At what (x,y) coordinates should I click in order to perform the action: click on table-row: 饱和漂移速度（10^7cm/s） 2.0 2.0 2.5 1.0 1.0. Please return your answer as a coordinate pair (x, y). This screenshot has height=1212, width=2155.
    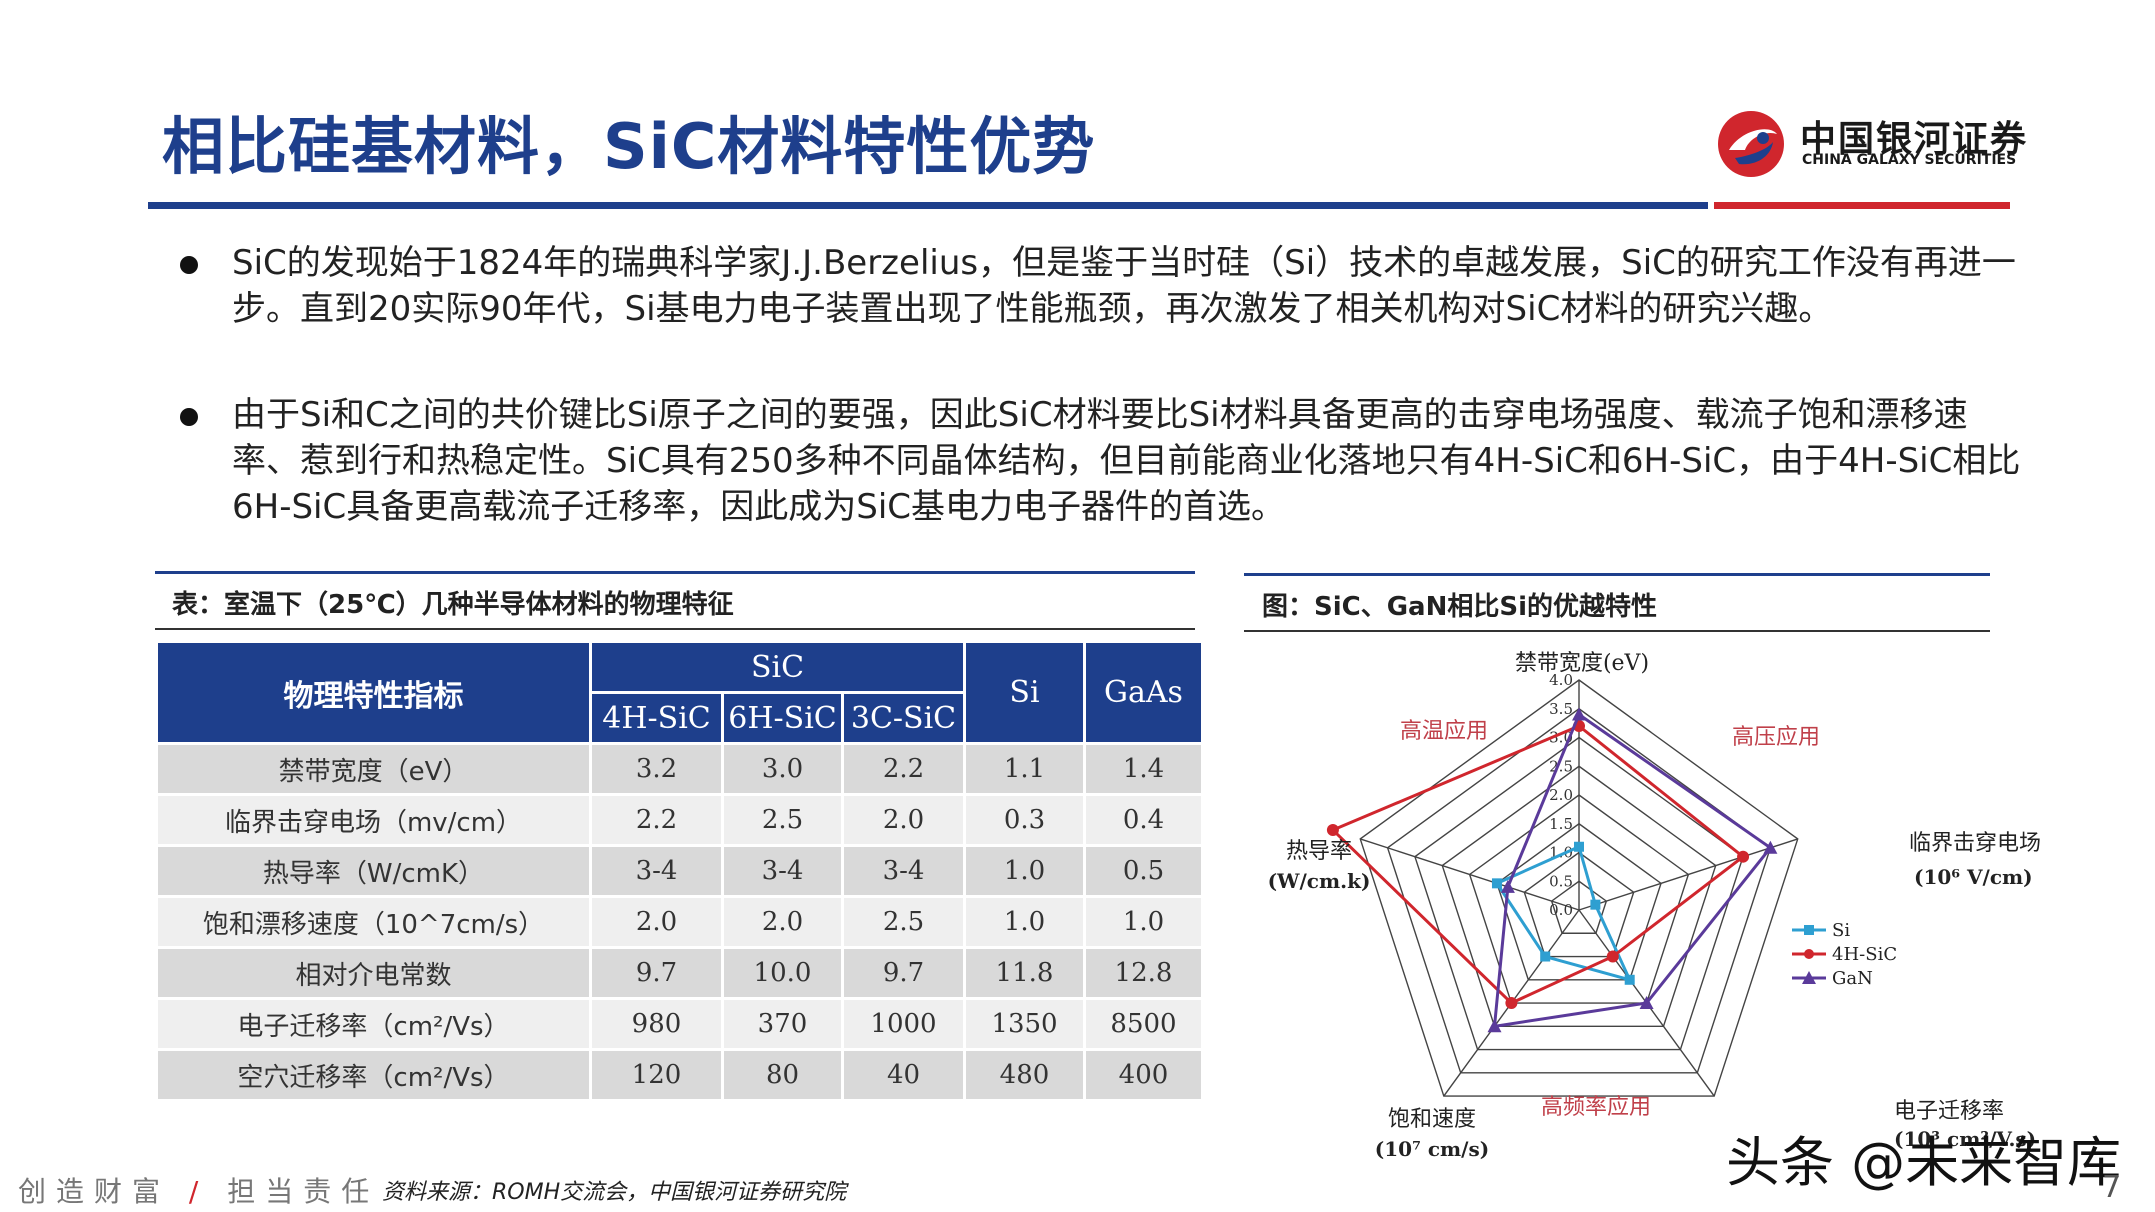
    Looking at the image, I should click on (679, 922).